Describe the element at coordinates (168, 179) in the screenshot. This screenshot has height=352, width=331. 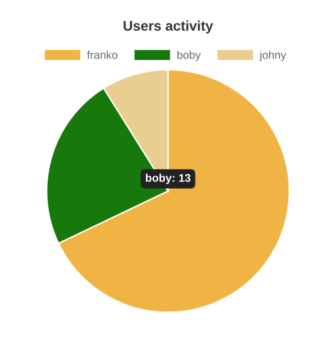
I see `text: boby: 13` at that location.